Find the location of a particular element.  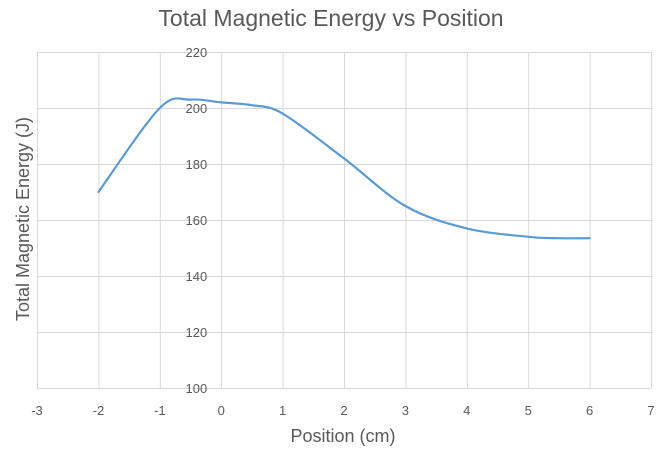

x-tick-label: -2 is located at coordinates (99, 410).